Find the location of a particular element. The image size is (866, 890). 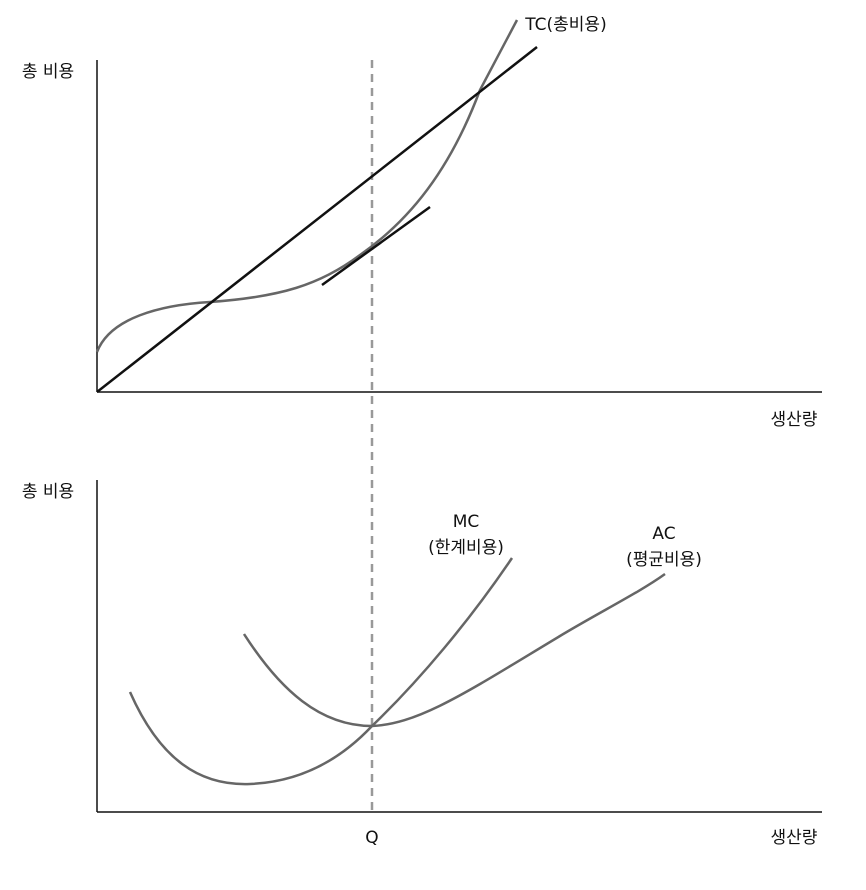

q-label: Q is located at coordinates (371, 838).